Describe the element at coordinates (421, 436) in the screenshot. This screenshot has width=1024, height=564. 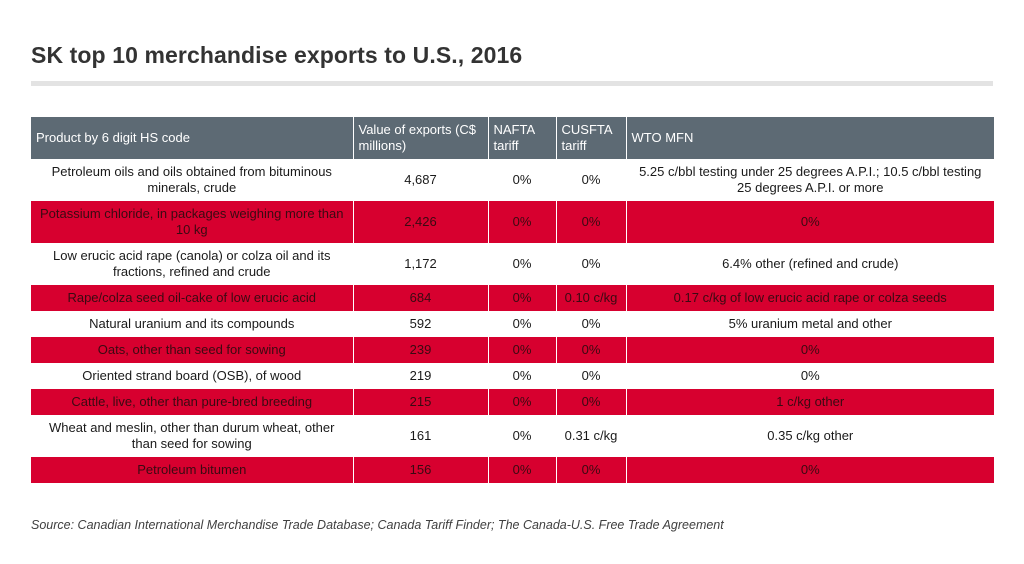
I see `cell-value: 161` at that location.